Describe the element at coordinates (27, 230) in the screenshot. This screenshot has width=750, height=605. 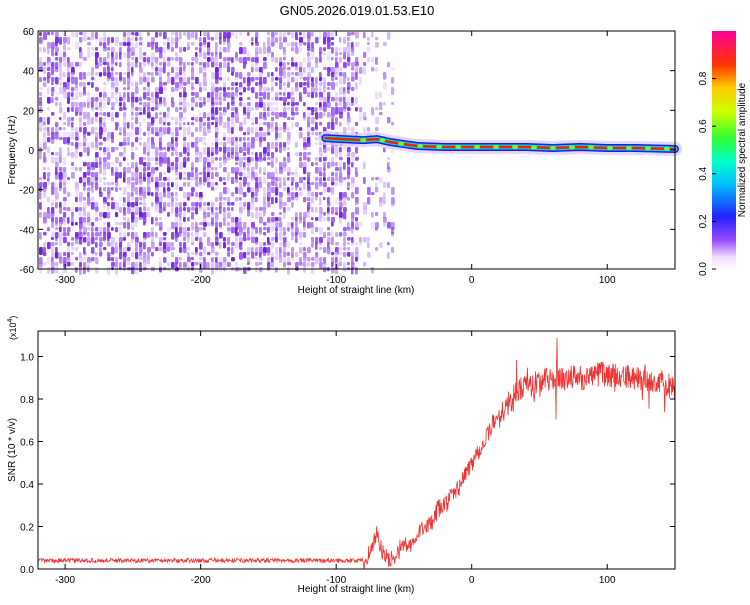
I see `y-tick-label: -40` at that location.